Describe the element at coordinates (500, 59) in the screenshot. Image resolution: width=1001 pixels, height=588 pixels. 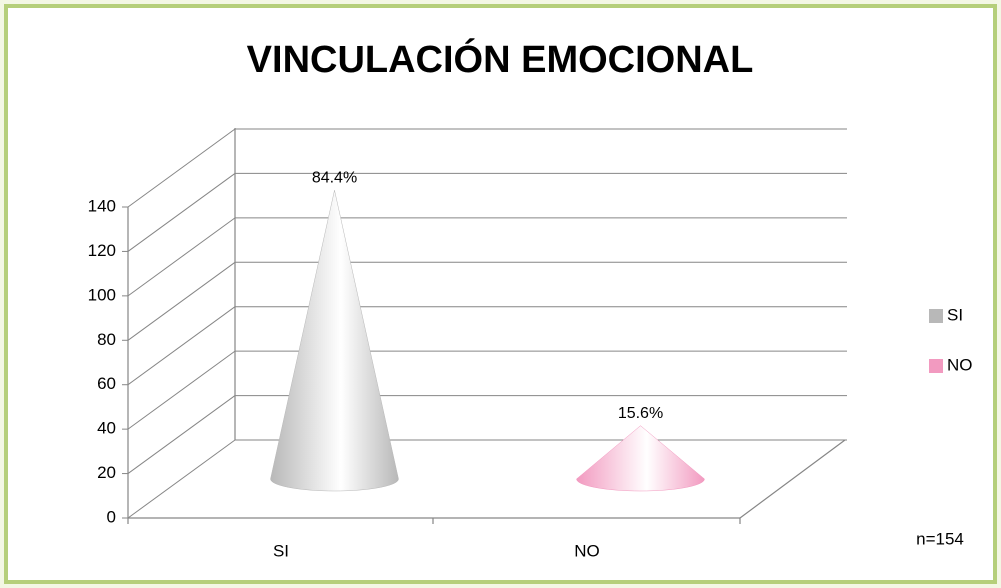
I see `chart-title: VINCULACIÓN EMOCIONAL` at that location.